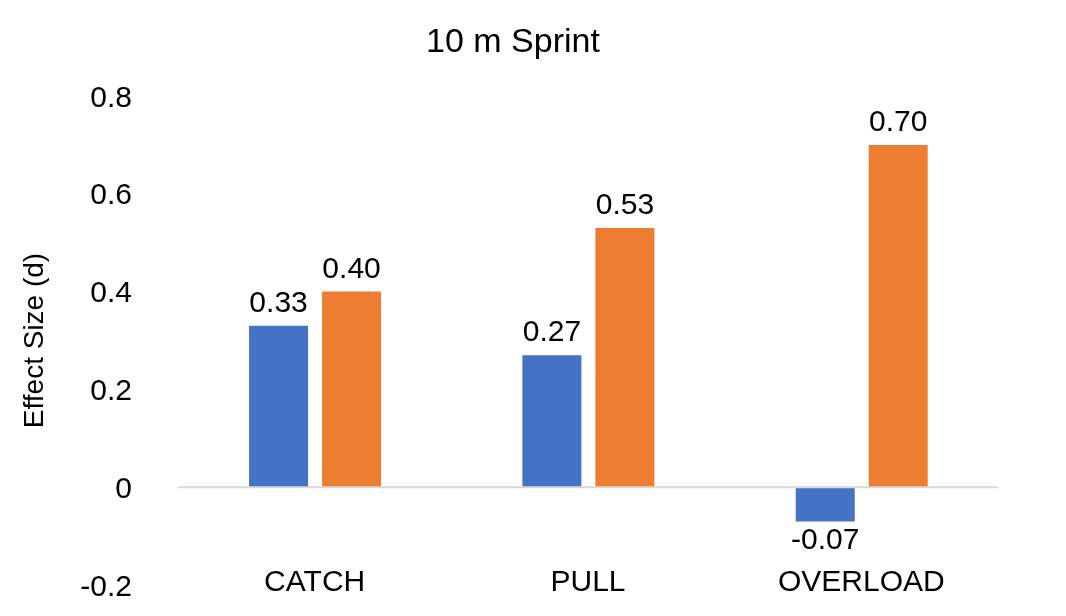 This screenshot has width=1066, height=616. Describe the element at coordinates (825, 539) in the screenshot. I see `data-label: -0.07` at that location.